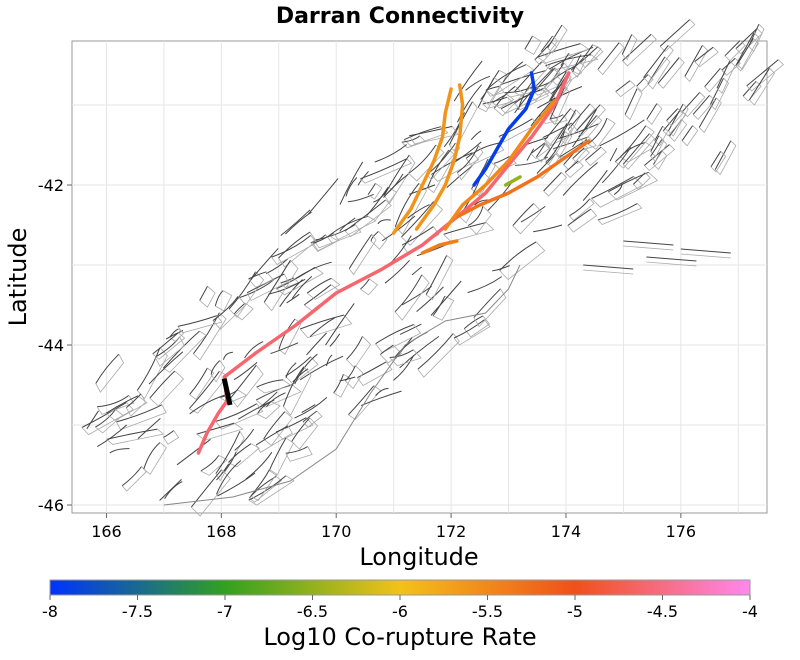 This screenshot has height=660, width=800. Describe the element at coordinates (500, 165) in the screenshot. I see `rupture-upper-branch` at that location.